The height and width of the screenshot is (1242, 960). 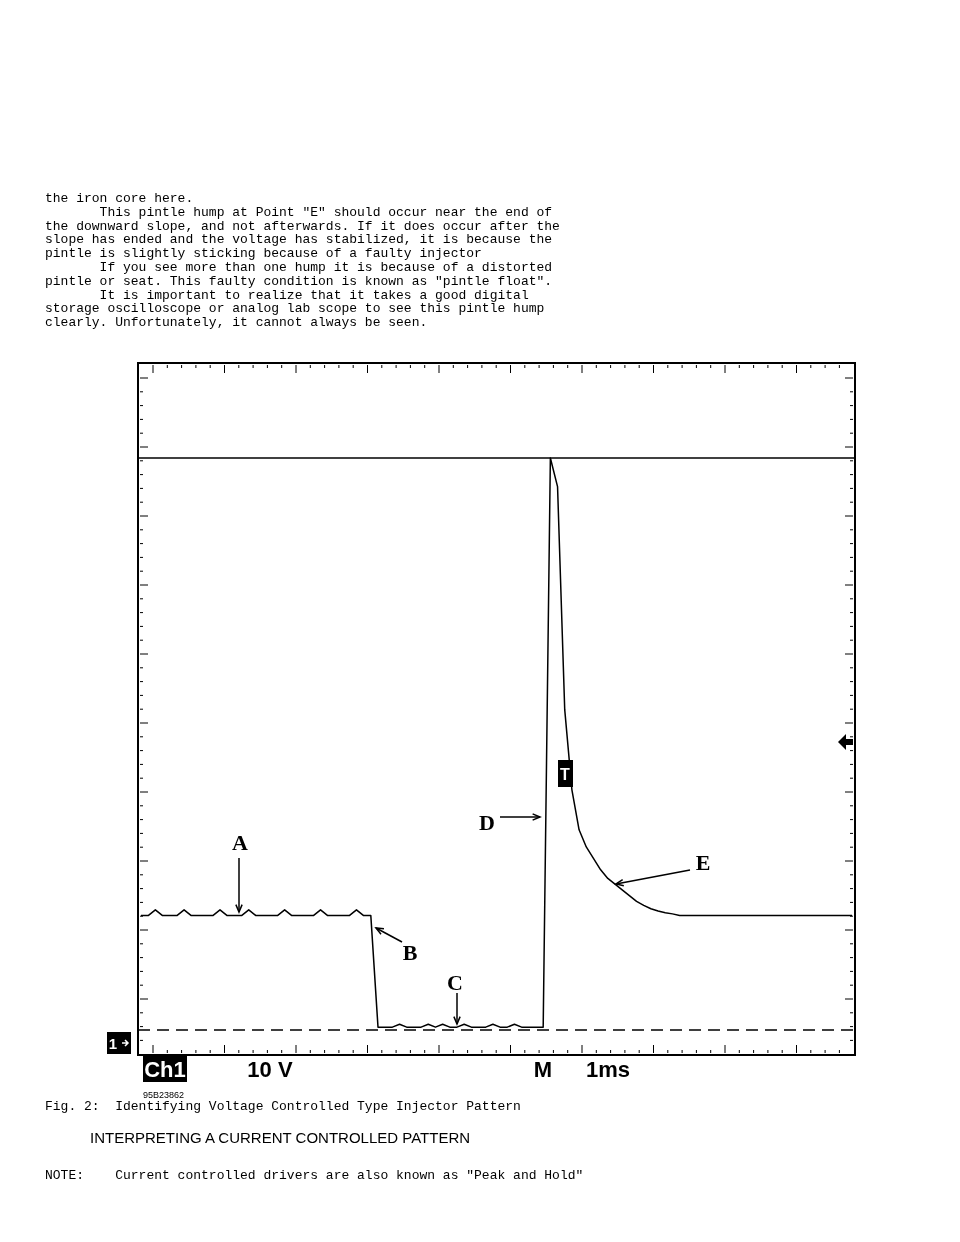 I want to click on text: 1, so click(x=113, y=1043).